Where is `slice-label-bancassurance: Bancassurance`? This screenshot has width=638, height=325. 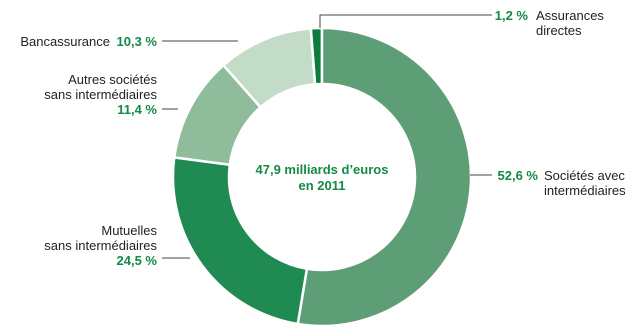
slice-label-bancassurance: Bancassurance is located at coordinates (65, 41).